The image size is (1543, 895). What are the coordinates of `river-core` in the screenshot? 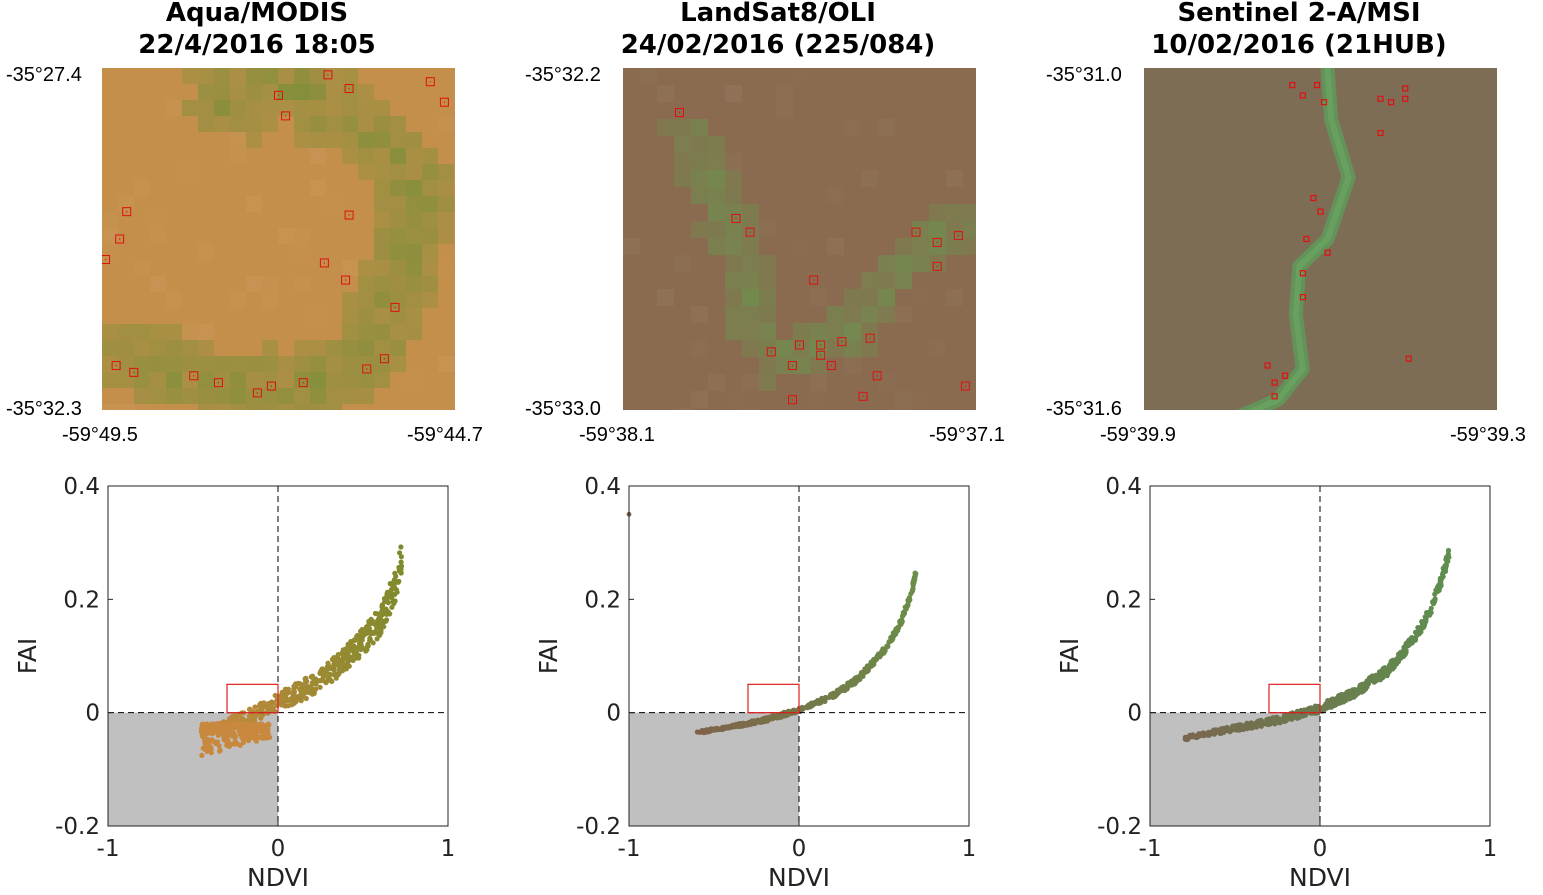 It's located at (1299, 239).